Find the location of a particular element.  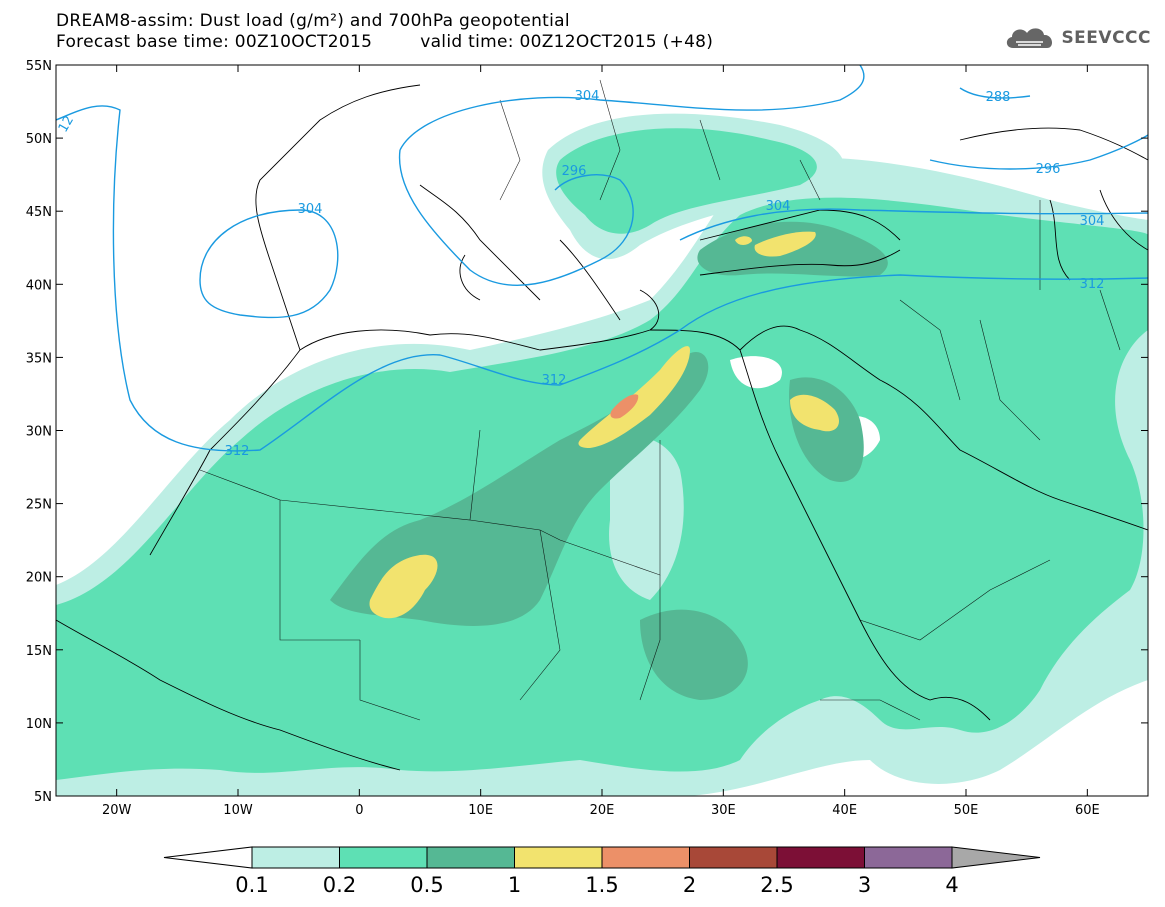

lon-tick-label: 20W is located at coordinates (117, 810).